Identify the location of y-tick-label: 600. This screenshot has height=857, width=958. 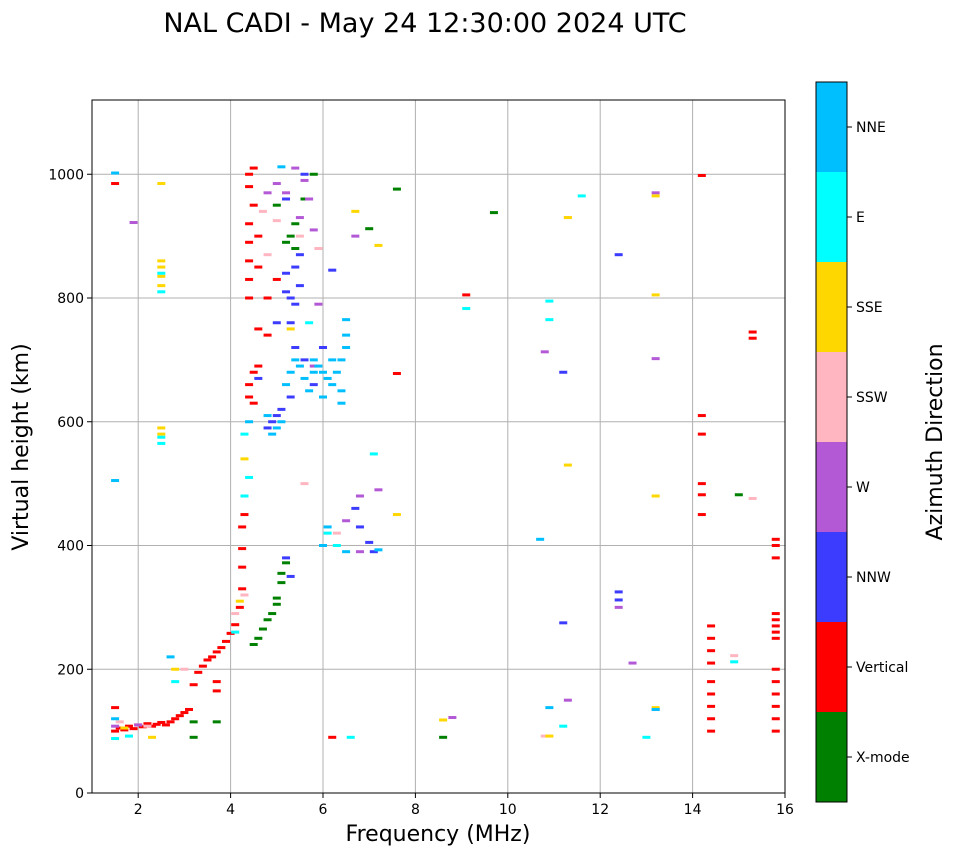
(70, 423).